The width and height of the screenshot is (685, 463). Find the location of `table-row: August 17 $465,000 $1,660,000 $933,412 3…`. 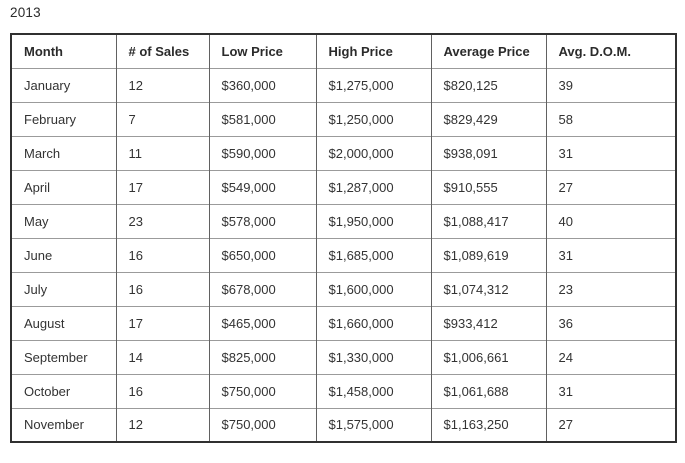

table-row: August 17 $465,000 $1,660,000 $933,412 3… is located at coordinates (343, 322).